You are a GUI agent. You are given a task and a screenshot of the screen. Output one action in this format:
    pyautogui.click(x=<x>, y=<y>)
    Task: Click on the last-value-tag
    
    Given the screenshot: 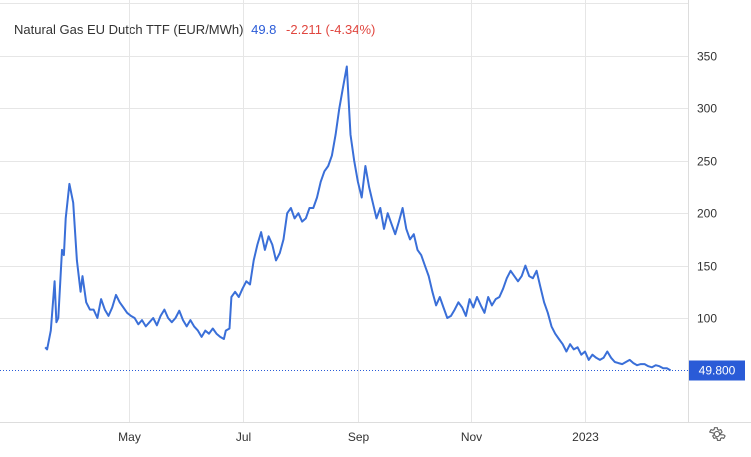 What is the action you would take?
    pyautogui.click(x=717, y=370)
    